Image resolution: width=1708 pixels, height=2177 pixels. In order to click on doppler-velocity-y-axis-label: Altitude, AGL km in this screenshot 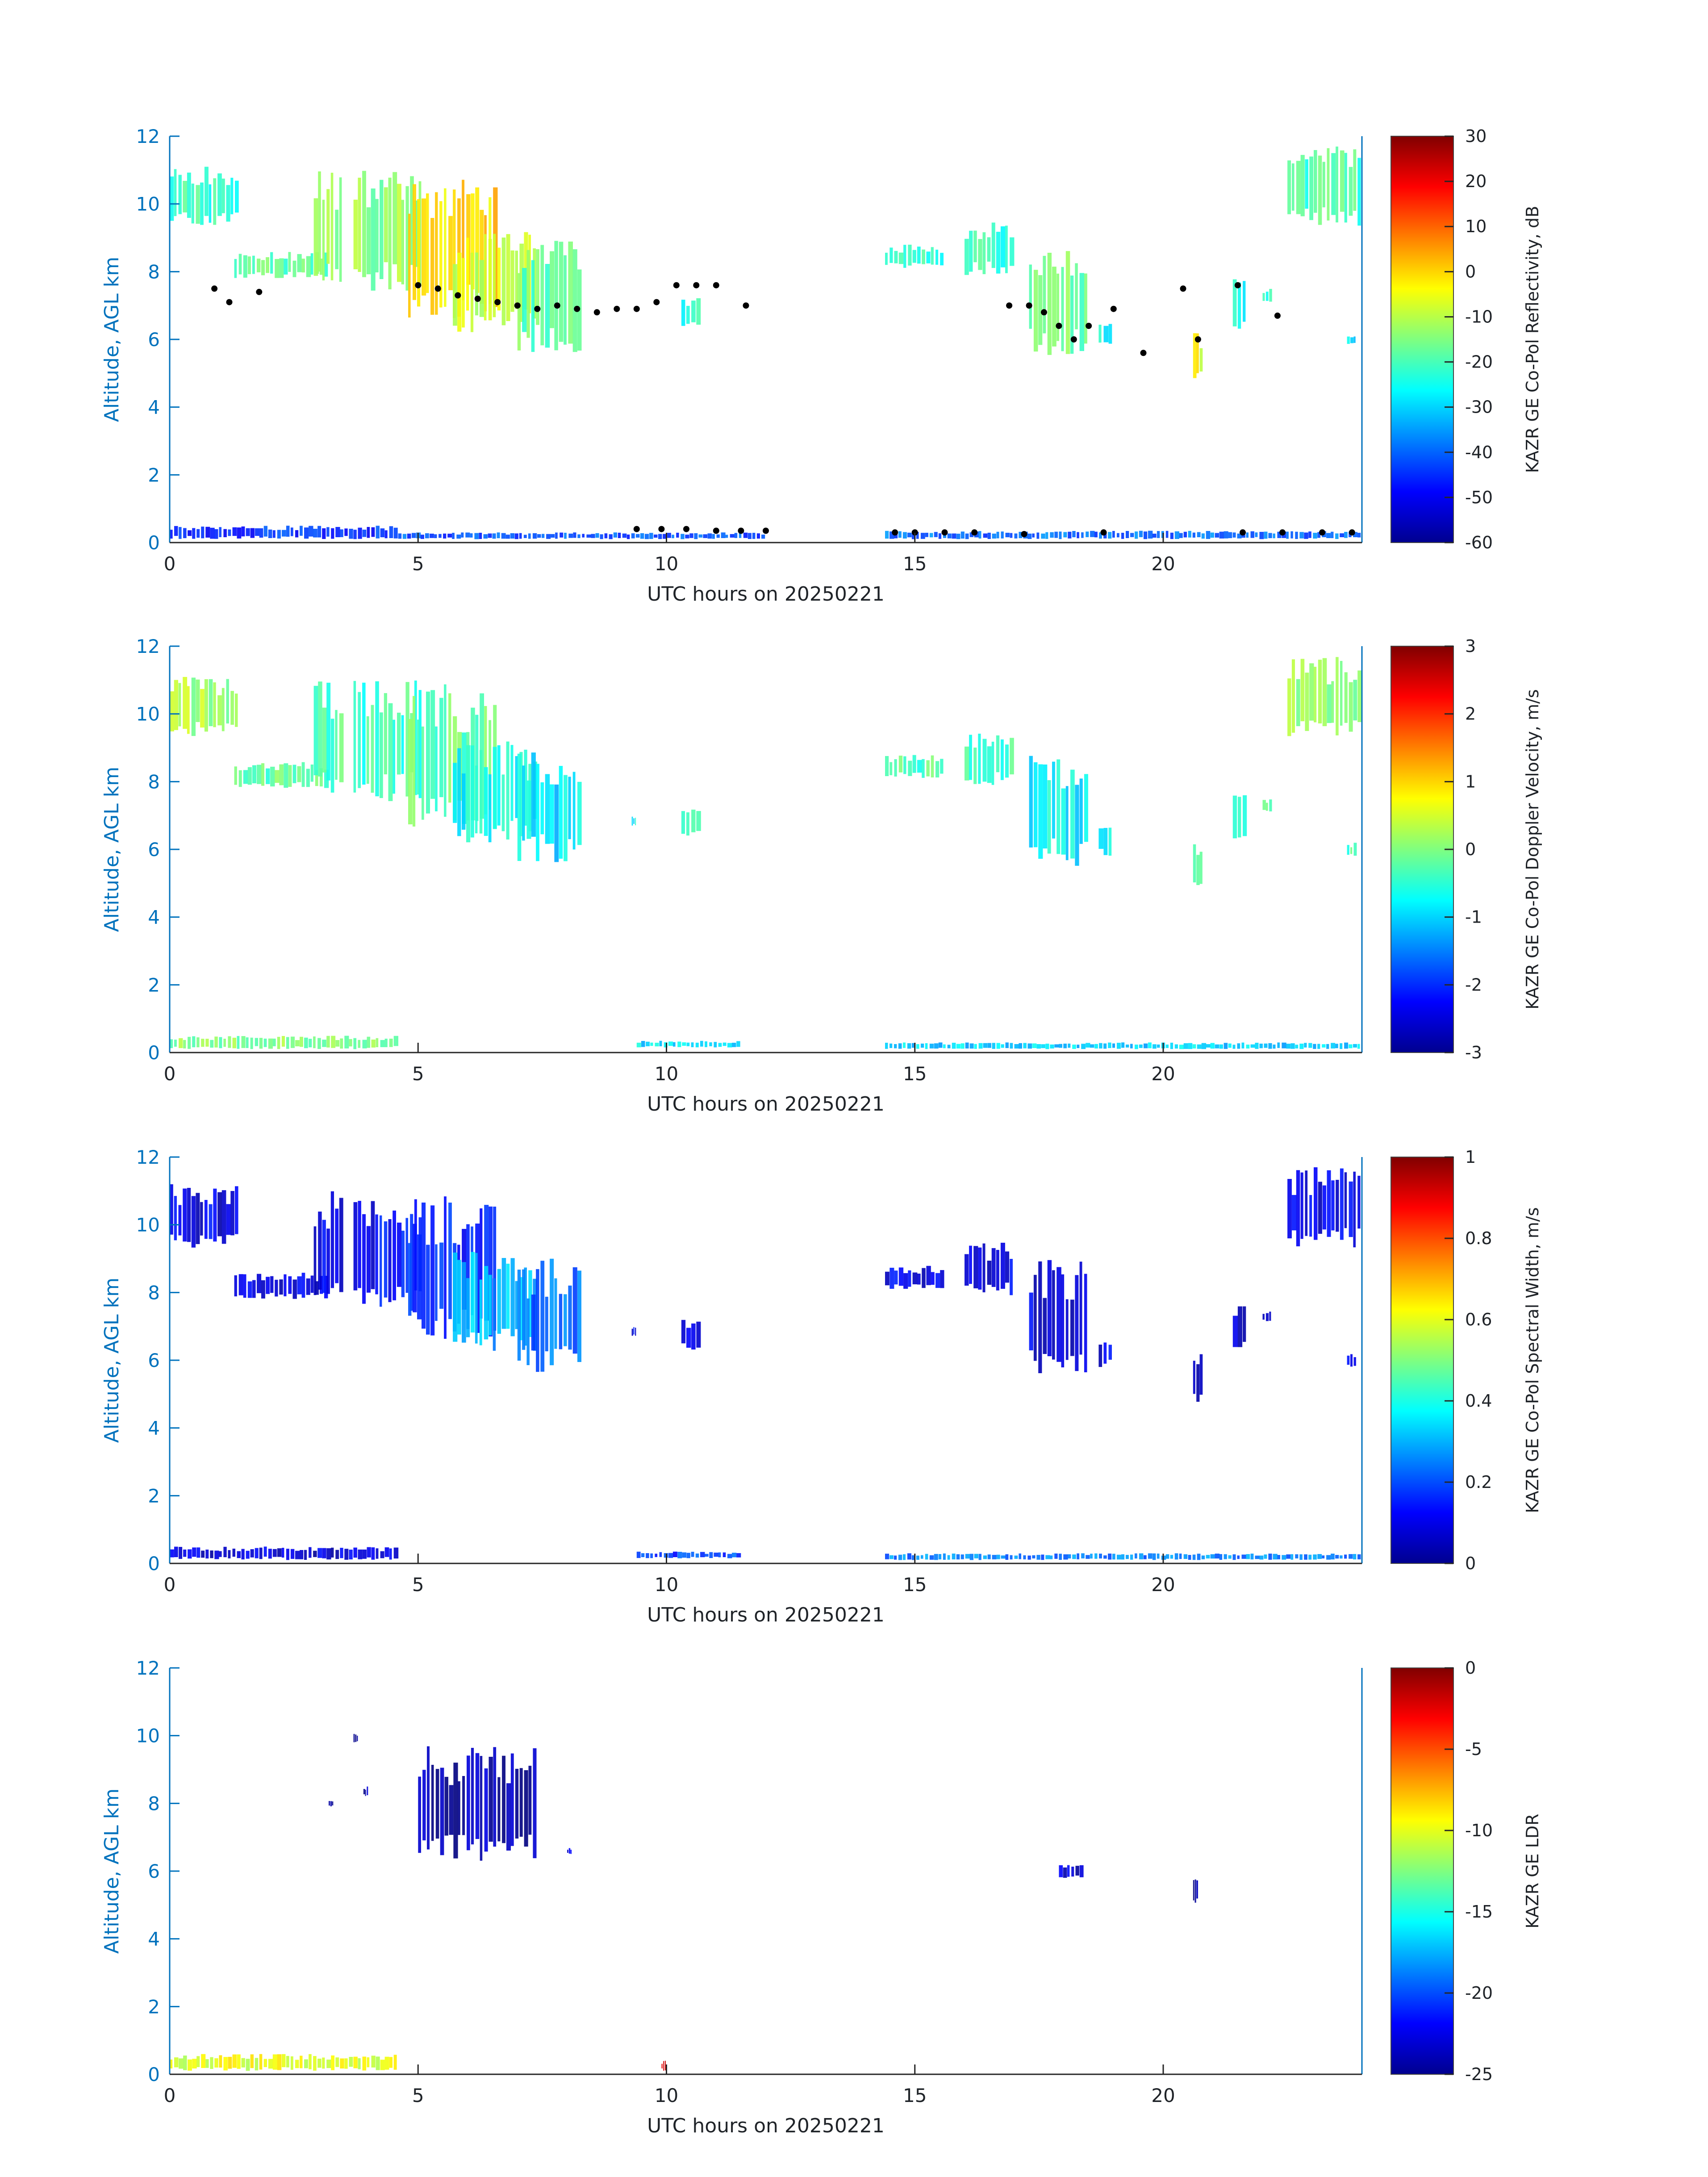, I will do `click(111, 849)`.